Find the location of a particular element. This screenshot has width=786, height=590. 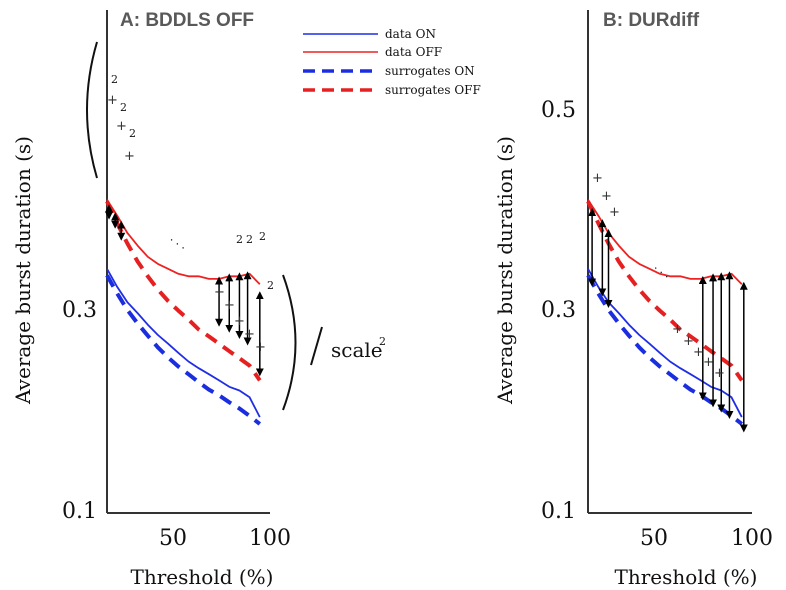

panel-b-series-surrogates-on is located at coordinates (665, 350).